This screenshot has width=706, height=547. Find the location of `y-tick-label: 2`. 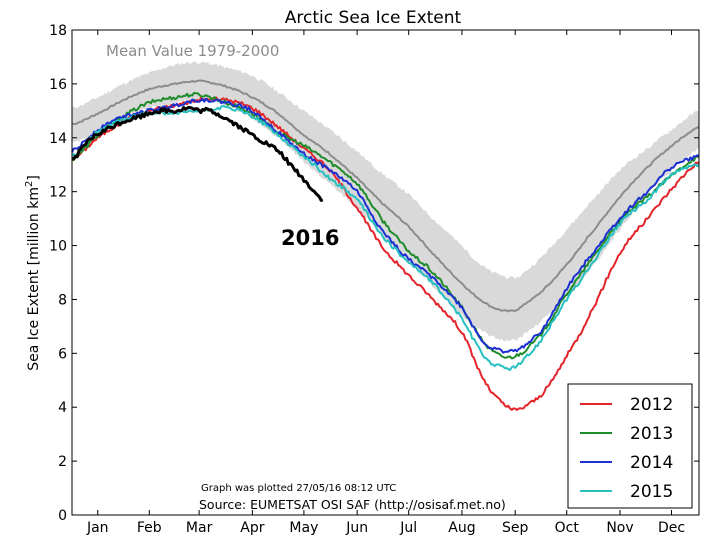

y-tick-label: 2 is located at coordinates (62, 462).